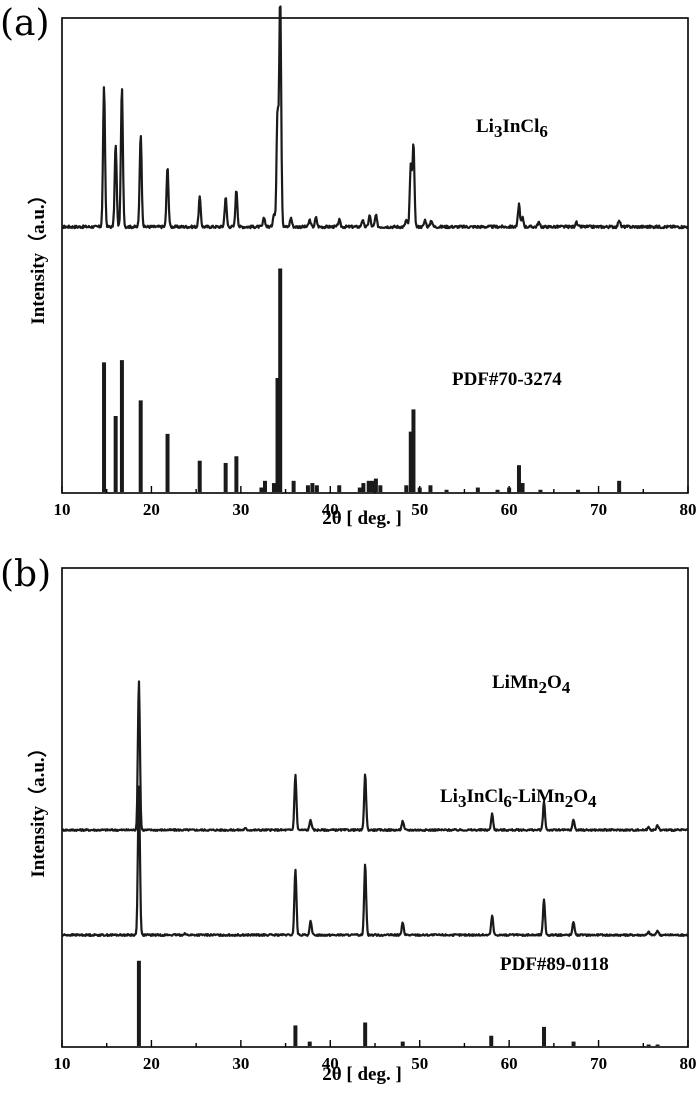 Image resolution: width=700 pixels, height=1116 pixels. I want to click on series-label-li3incl6-limn2o4: Li3InCl6-LiMn2O4, so click(518, 798).